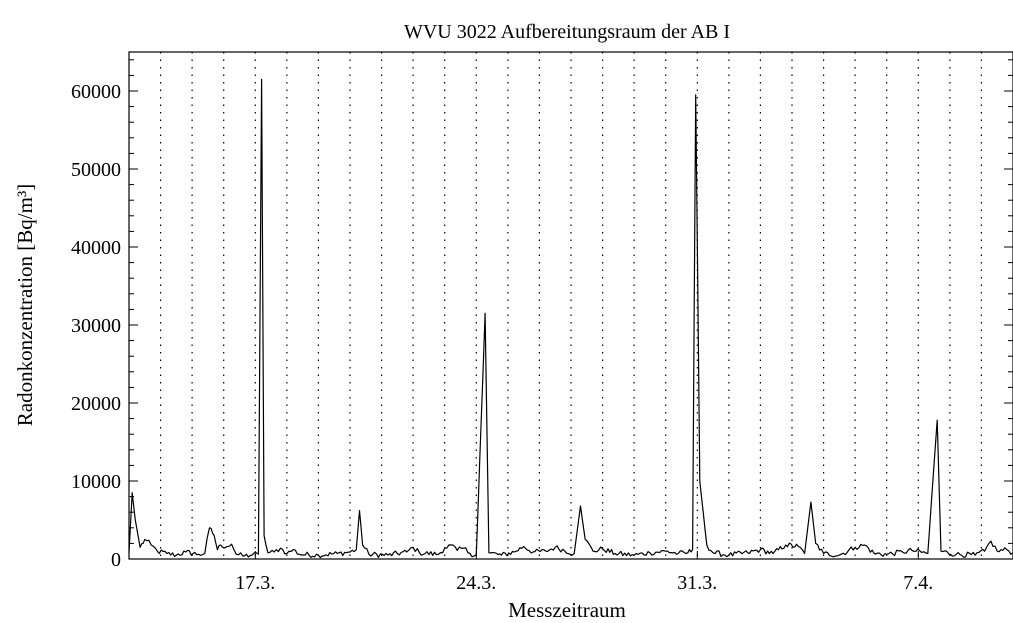 The width and height of the screenshot is (1013, 623). What do you see at coordinates (476, 583) in the screenshot?
I see `x-tick-label: 24.3.` at bounding box center [476, 583].